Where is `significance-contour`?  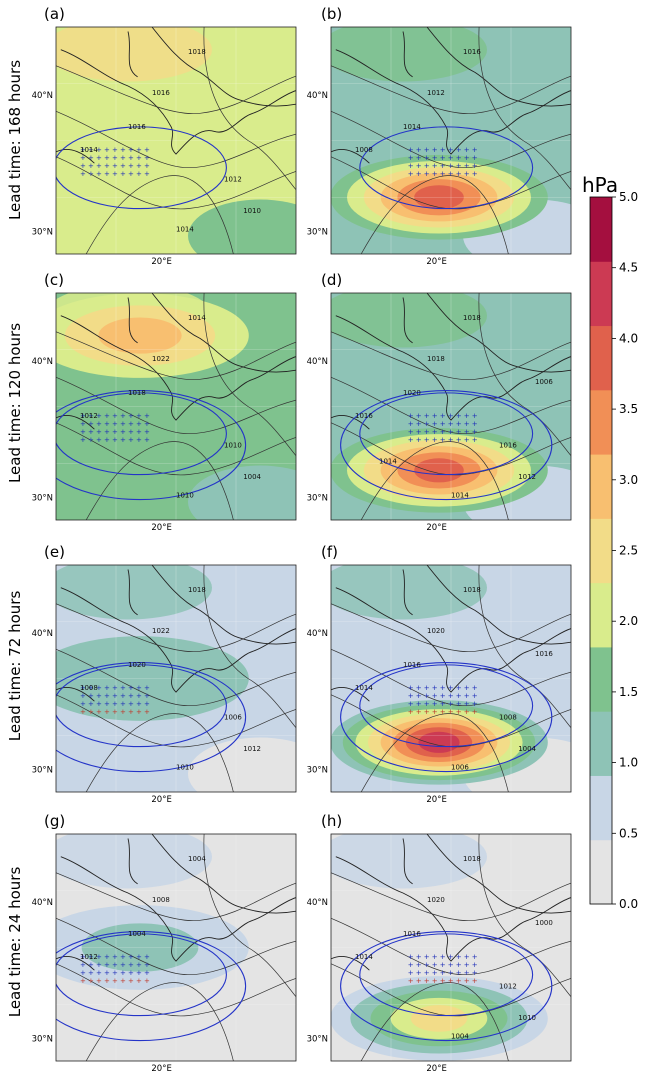 significance-contour is located at coordinates (446, 706).